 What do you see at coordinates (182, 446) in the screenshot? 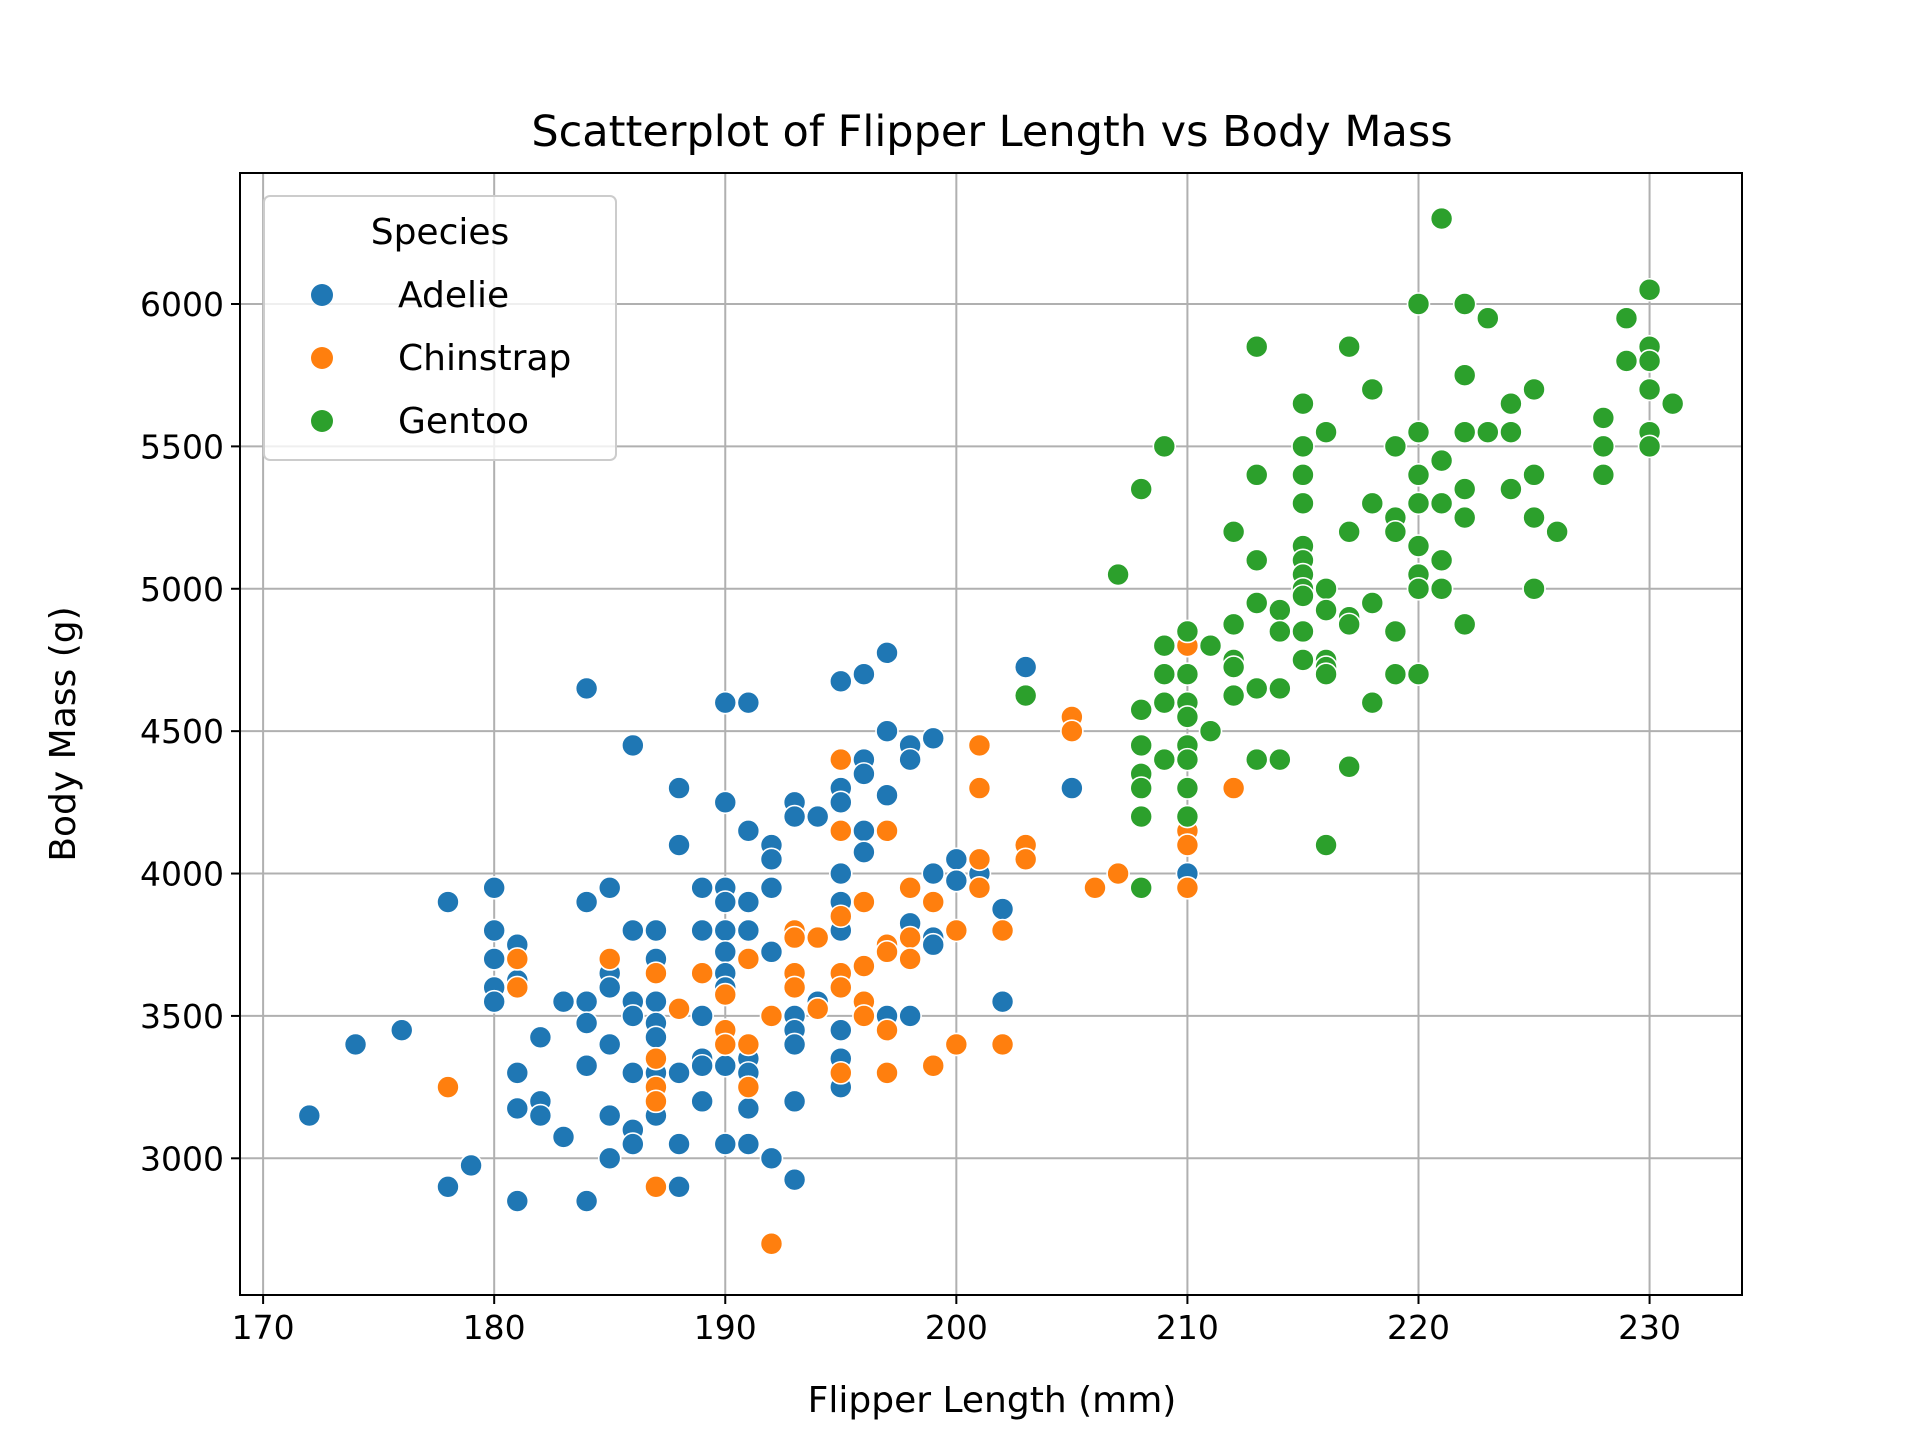
I see `y-tick-label: 5500` at bounding box center [182, 446].